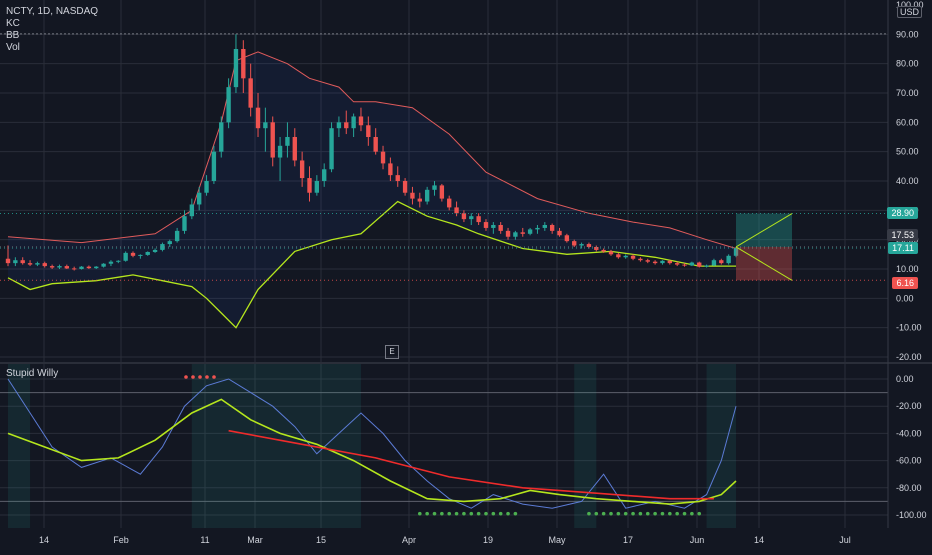 The image size is (932, 555). Describe the element at coordinates (409, 540) in the screenshot. I see `x-tick-label: Apr` at that location.